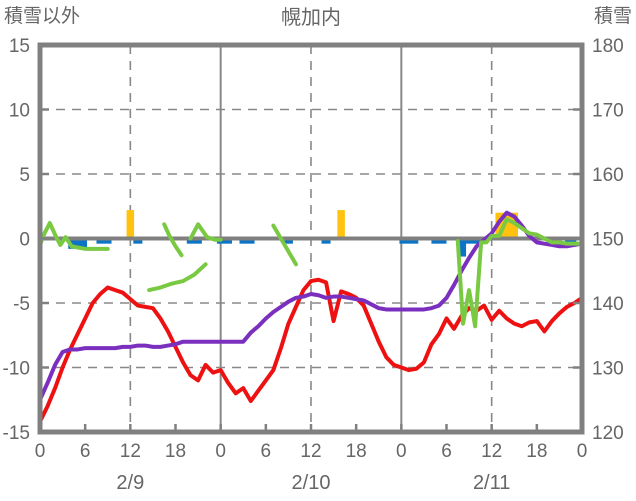 The height and width of the screenshot is (501, 636). I want to click on right-tick-label: 130, so click(608, 369).